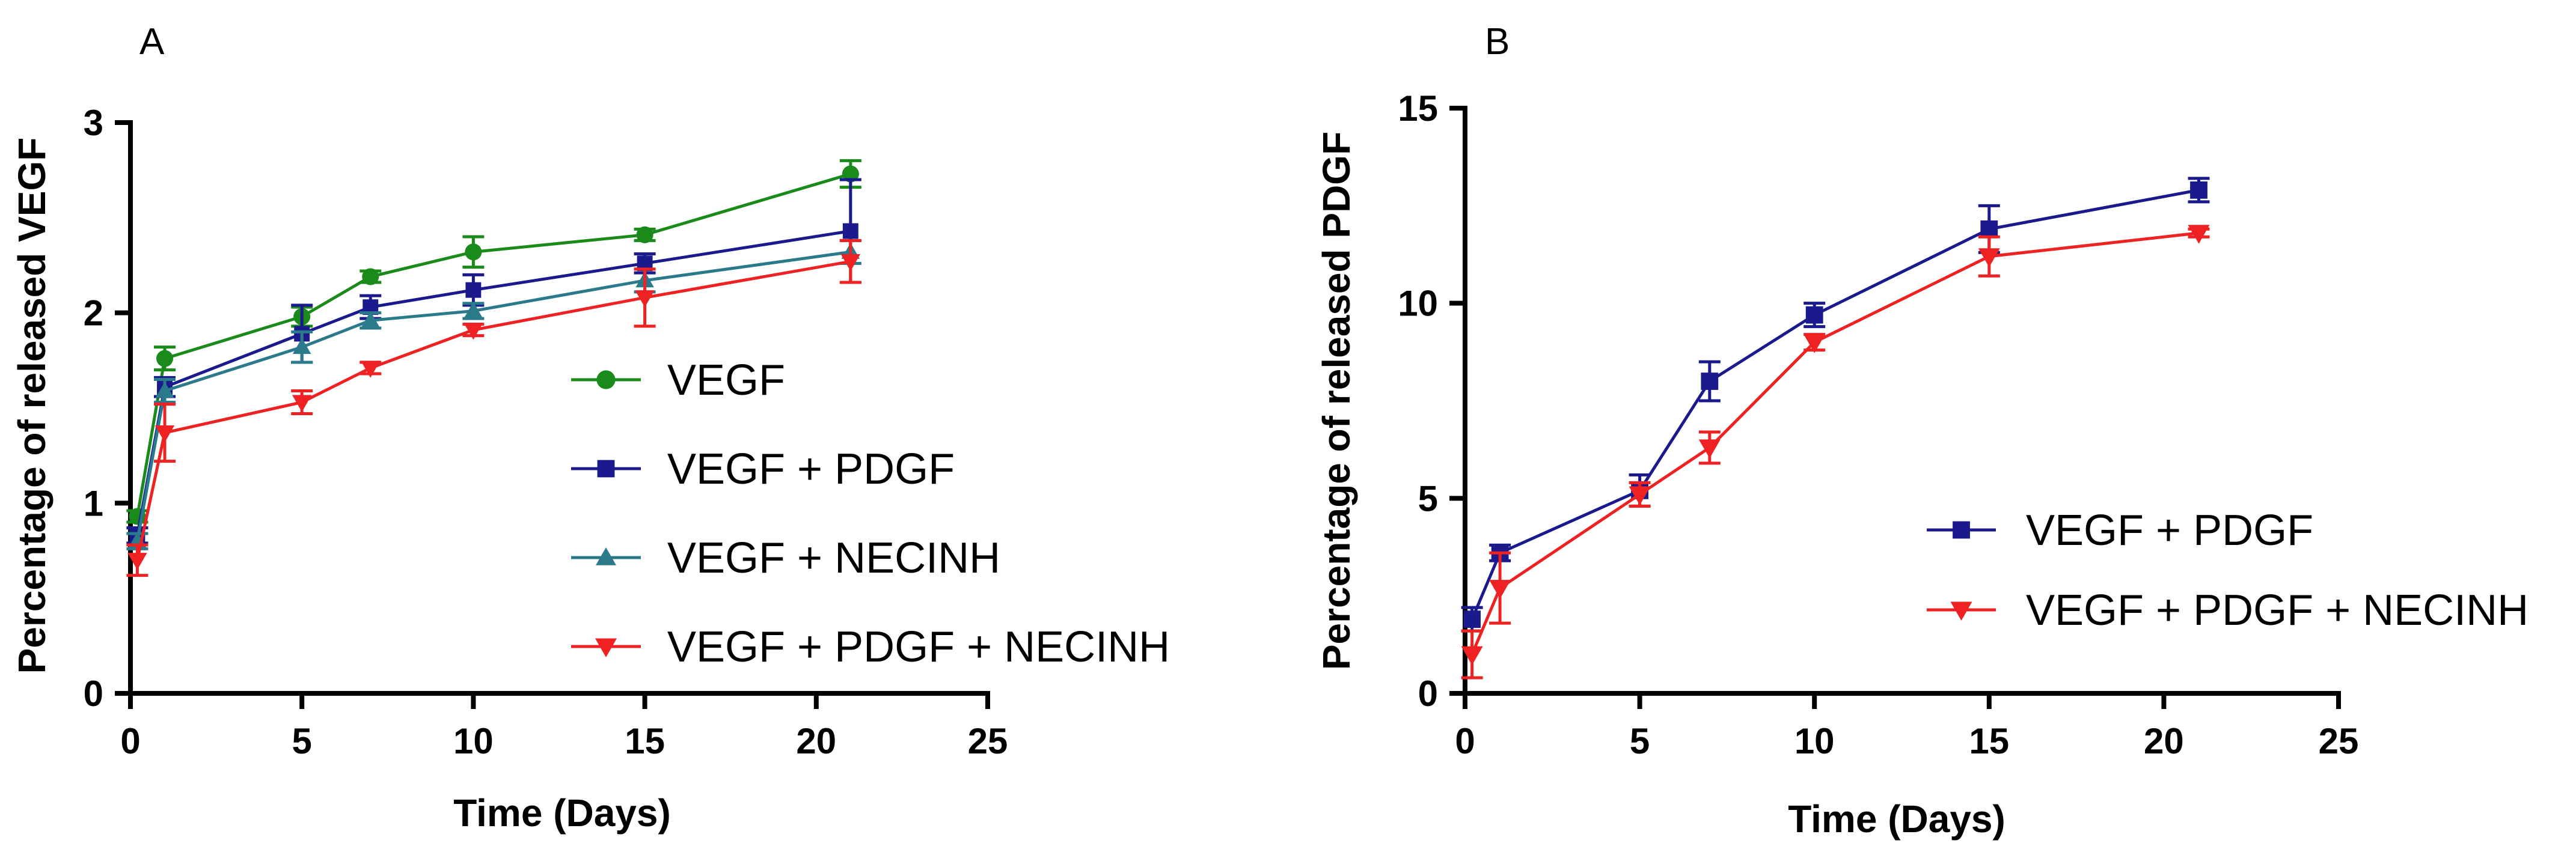 This screenshot has width=2576, height=855. What do you see at coordinates (645, 741) in the screenshot?
I see `x-tick-label-a: 15` at bounding box center [645, 741].